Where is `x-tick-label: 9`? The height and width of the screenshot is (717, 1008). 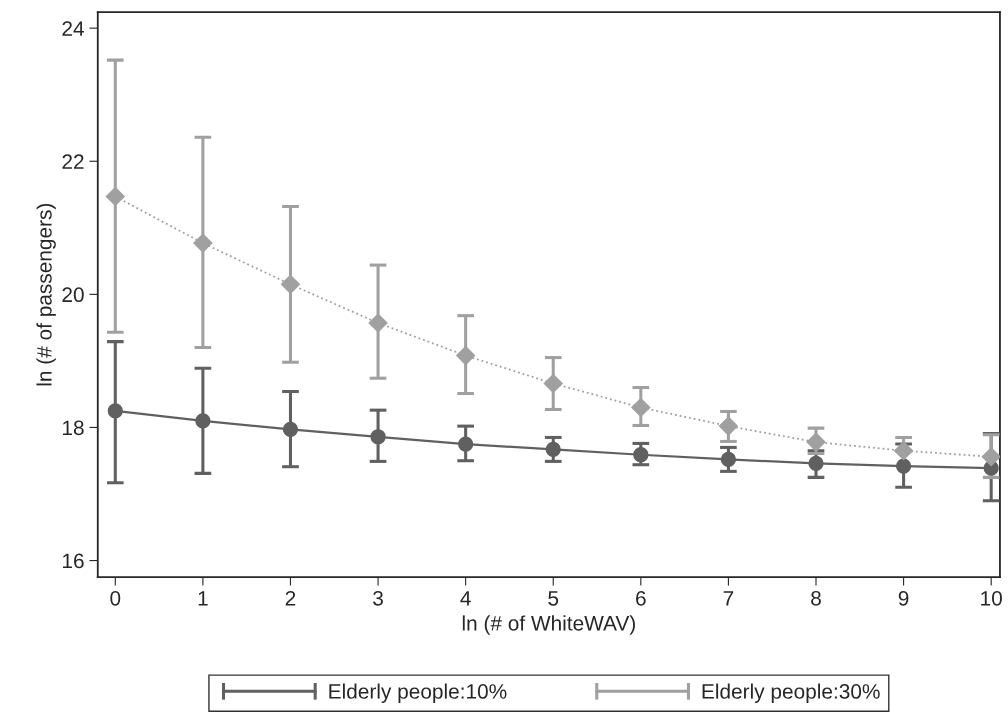 x-tick-label: 9 is located at coordinates (903, 598).